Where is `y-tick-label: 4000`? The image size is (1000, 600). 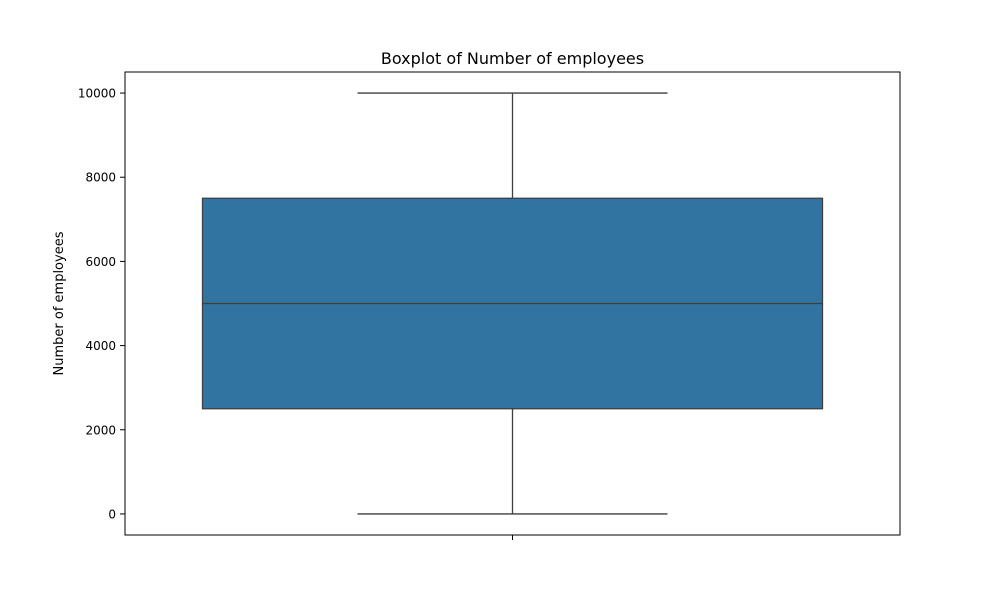 y-tick-label: 4000 is located at coordinates (100, 346).